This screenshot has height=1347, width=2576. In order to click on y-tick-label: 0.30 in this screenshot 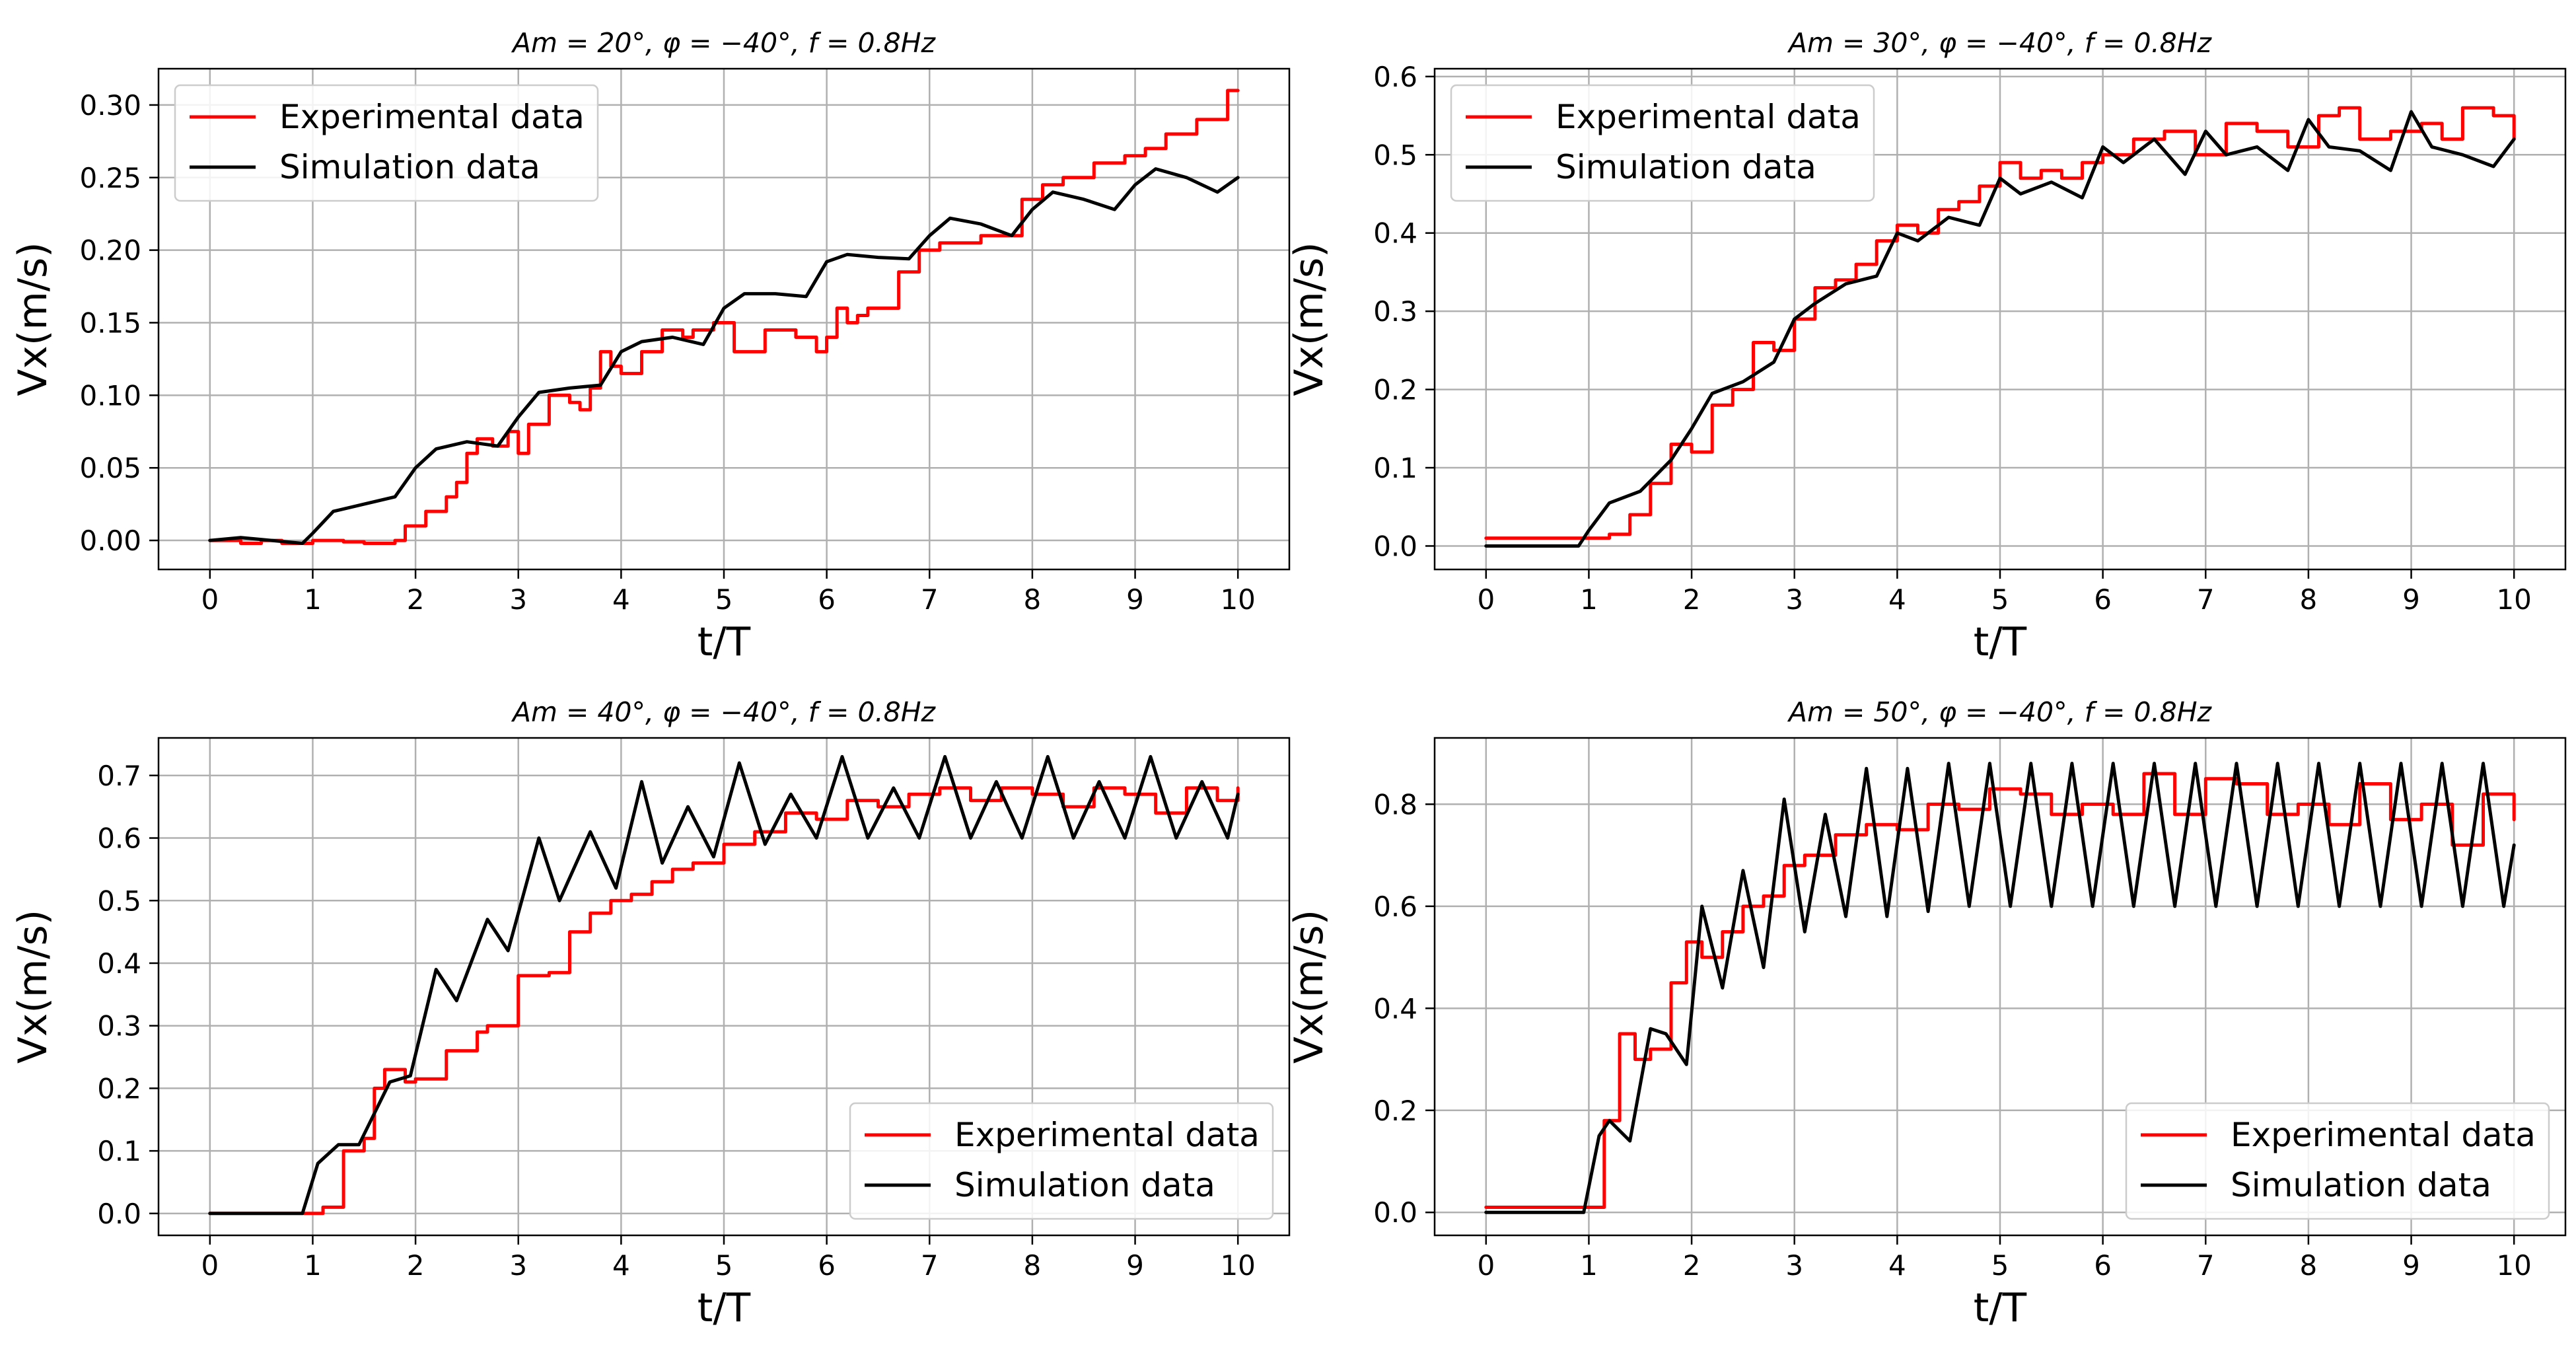, I will do `click(110, 105)`.